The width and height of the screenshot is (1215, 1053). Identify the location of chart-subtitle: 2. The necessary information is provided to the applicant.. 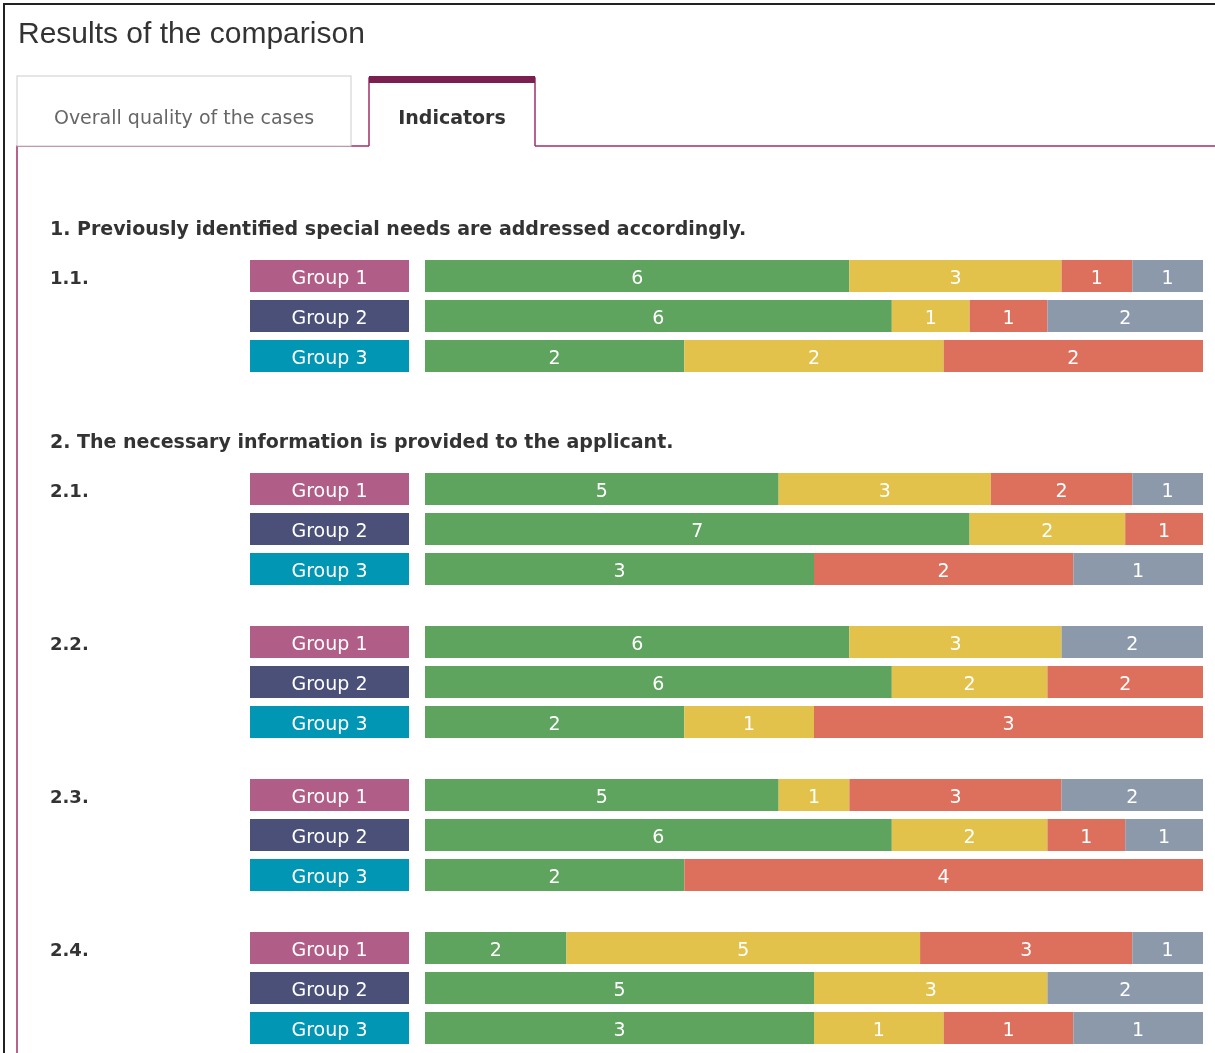
(362, 441).